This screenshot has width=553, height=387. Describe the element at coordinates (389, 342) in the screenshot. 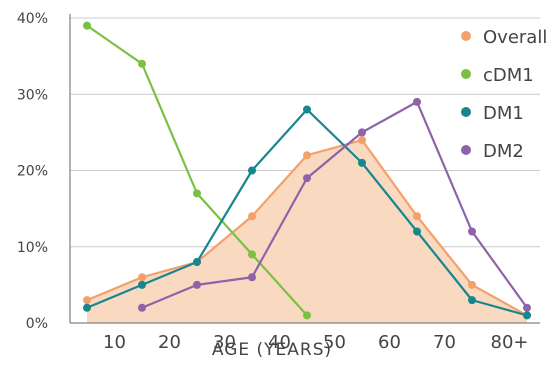

I see `x-tick-label: 60` at that location.